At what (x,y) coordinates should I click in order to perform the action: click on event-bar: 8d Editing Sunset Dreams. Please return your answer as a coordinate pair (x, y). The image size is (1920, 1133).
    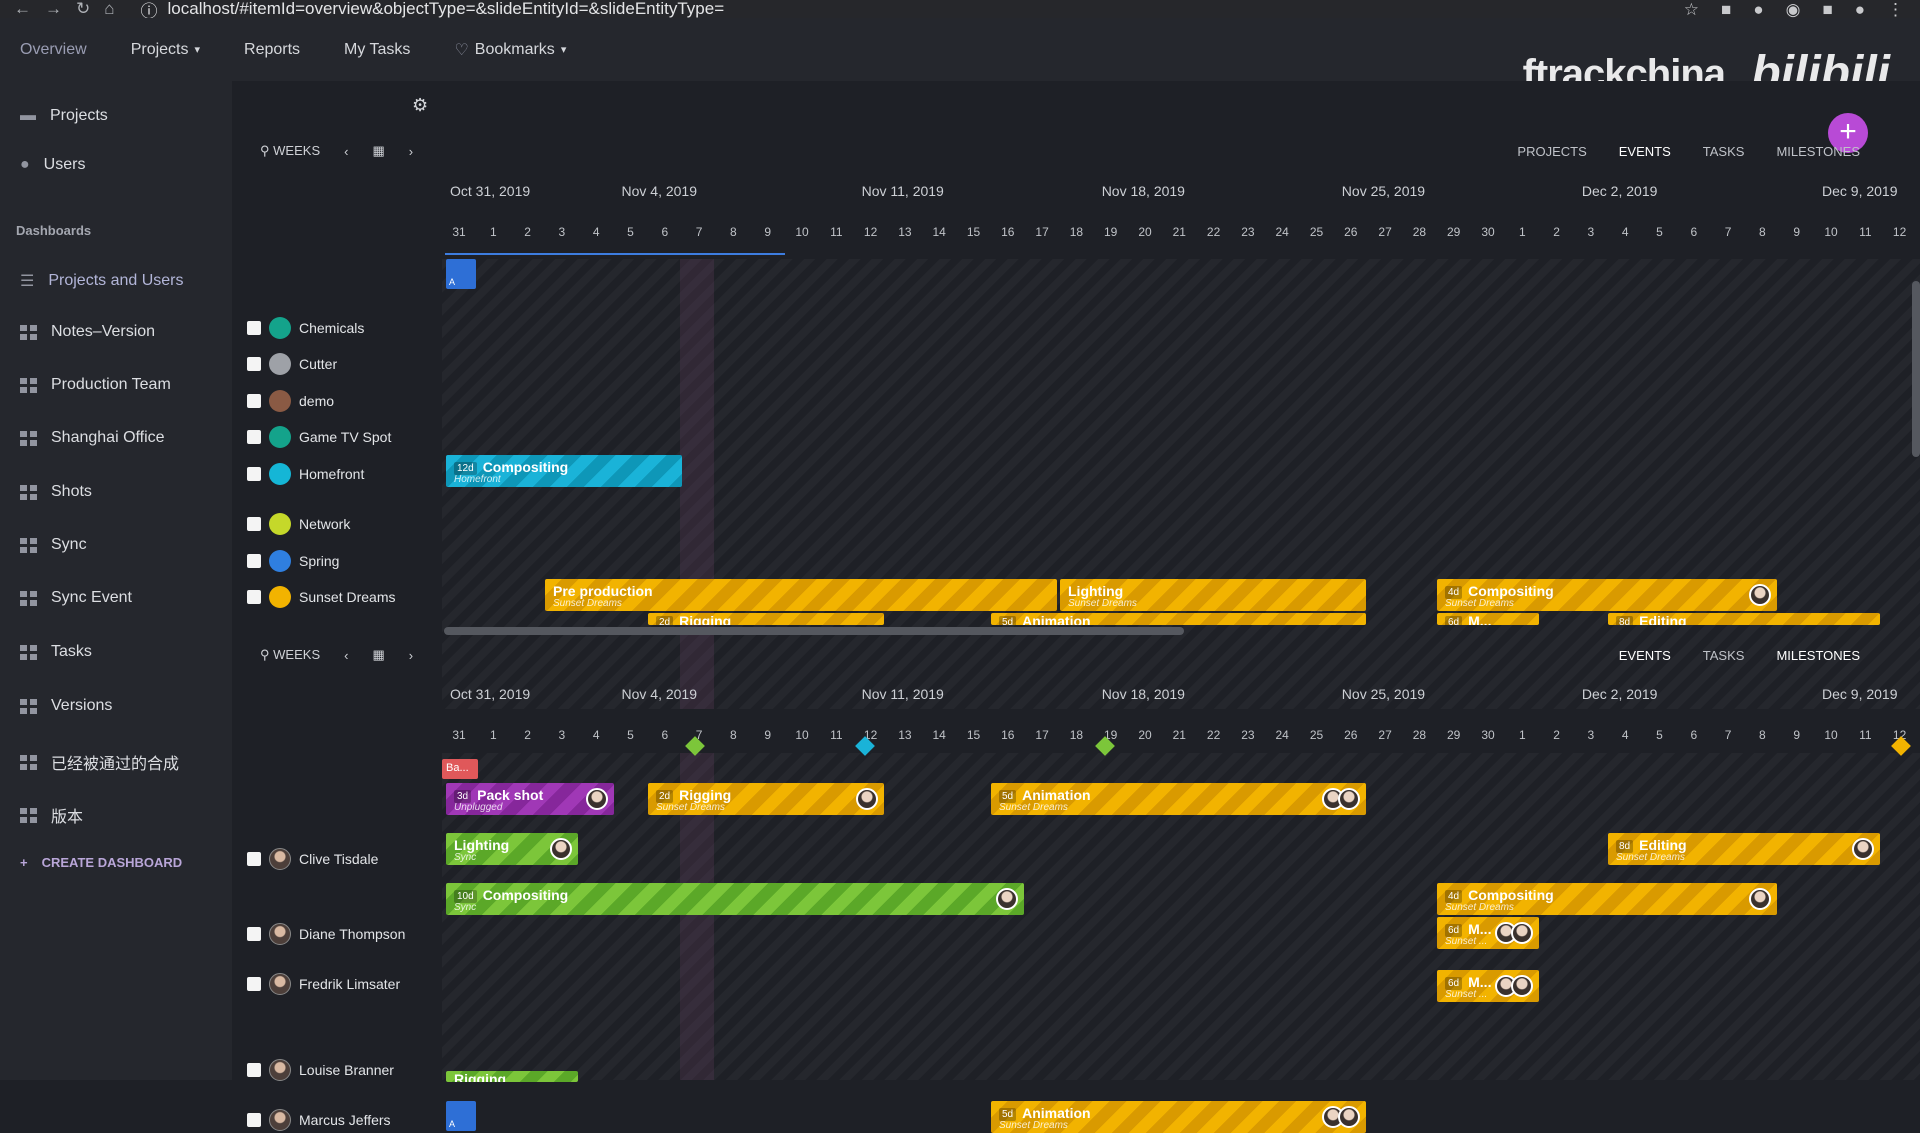
    Looking at the image, I should click on (1744, 849).